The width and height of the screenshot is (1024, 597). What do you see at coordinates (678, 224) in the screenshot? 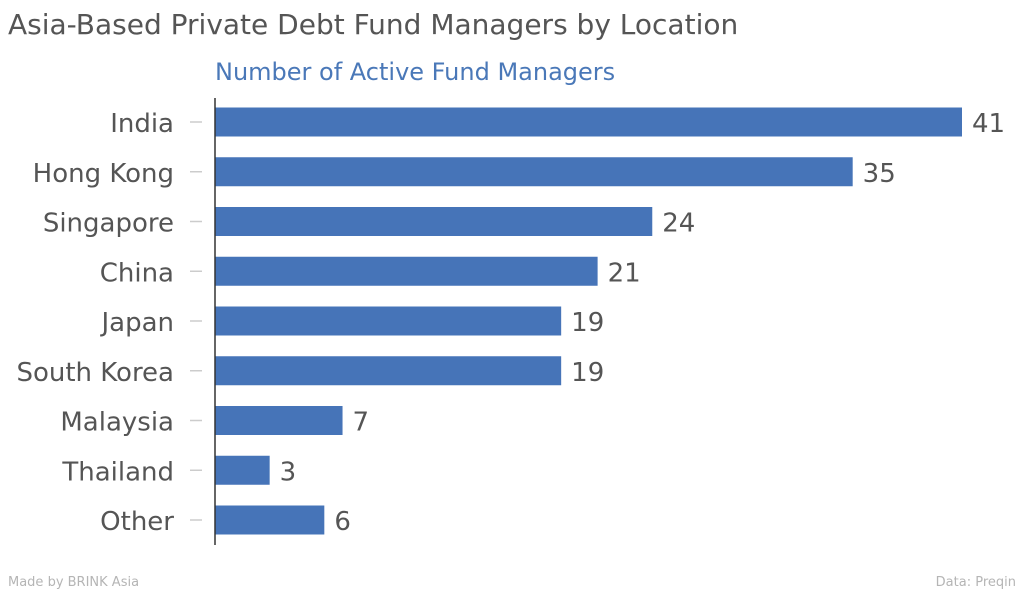
I see `data-label: 24` at bounding box center [678, 224].